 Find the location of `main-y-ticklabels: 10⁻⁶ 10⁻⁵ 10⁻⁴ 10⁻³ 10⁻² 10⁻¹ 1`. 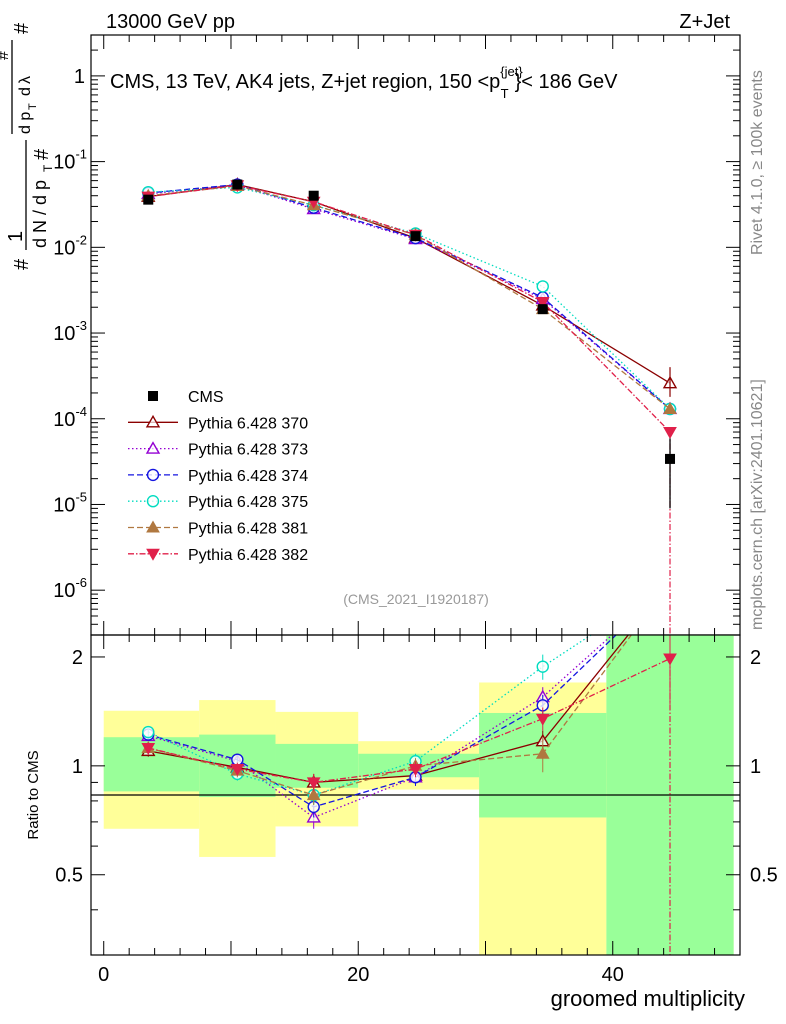

main-y-ticklabels: 10⁻⁶ 10⁻⁵ 10⁻⁴ 10⁻³ 10⁻² 10⁻¹ 1 is located at coordinates (70, 334).